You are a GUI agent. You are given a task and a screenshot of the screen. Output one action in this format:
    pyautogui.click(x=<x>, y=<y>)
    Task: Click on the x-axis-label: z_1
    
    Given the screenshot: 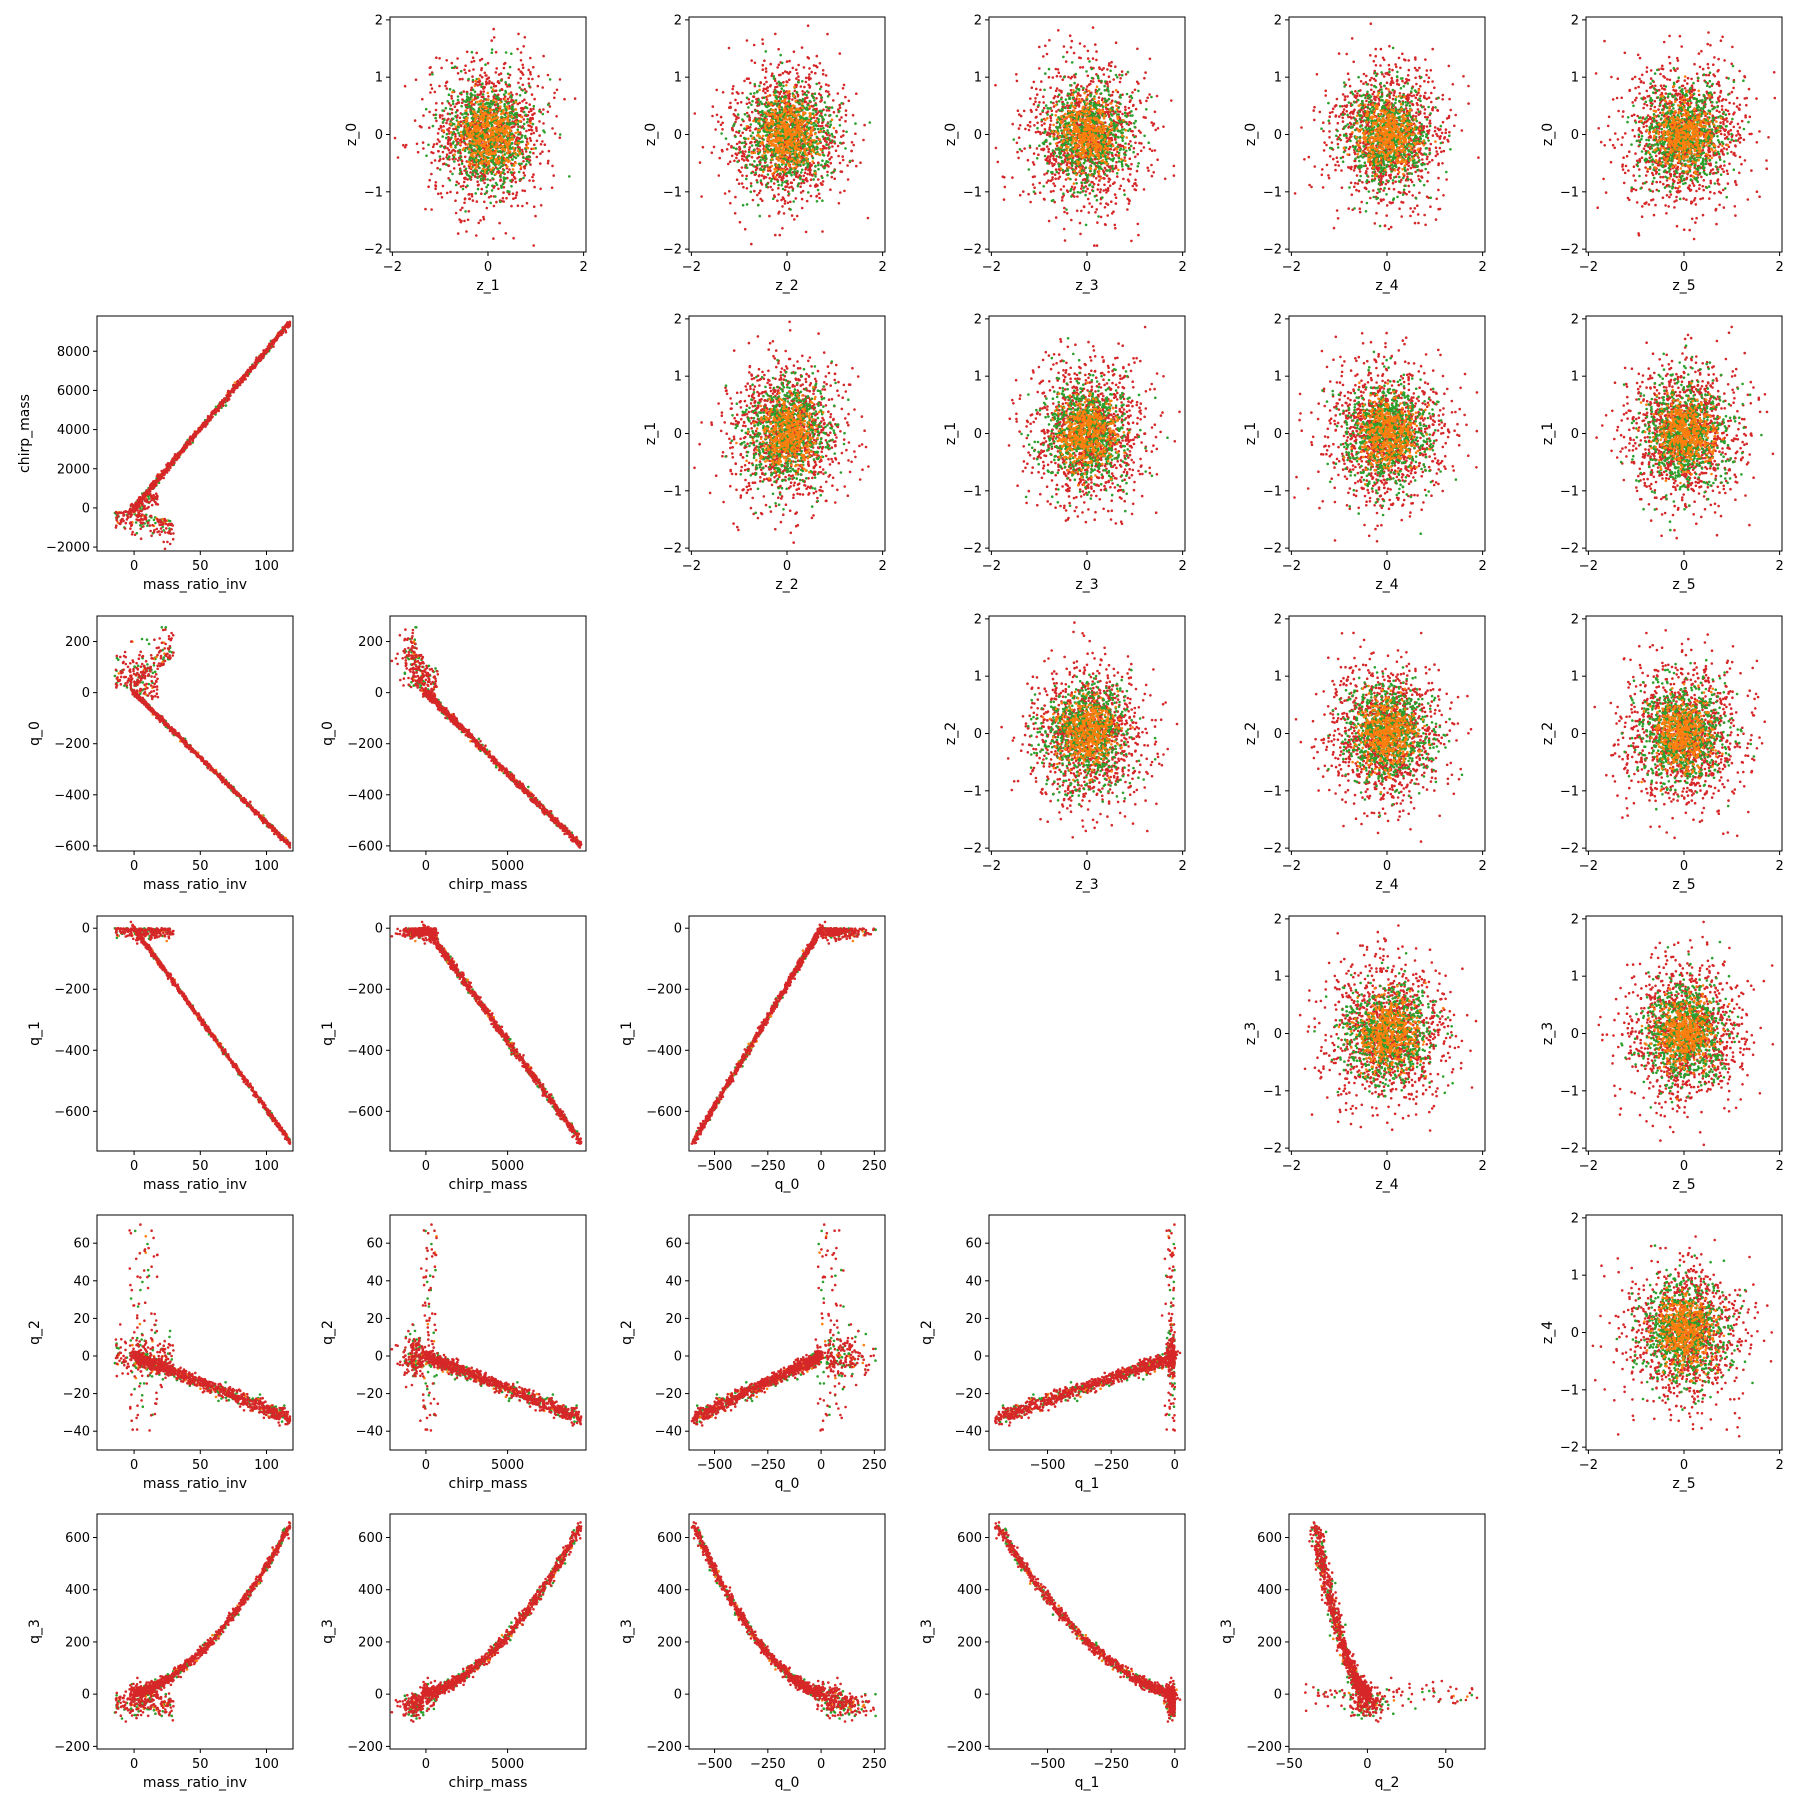 What is the action you would take?
    pyautogui.click(x=487, y=286)
    